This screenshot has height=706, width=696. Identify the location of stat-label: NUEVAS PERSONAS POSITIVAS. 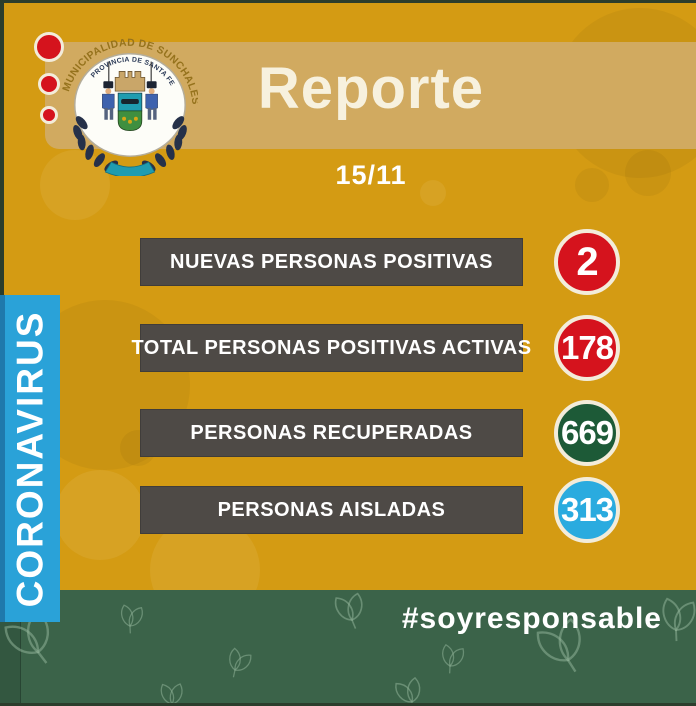
(331, 261).